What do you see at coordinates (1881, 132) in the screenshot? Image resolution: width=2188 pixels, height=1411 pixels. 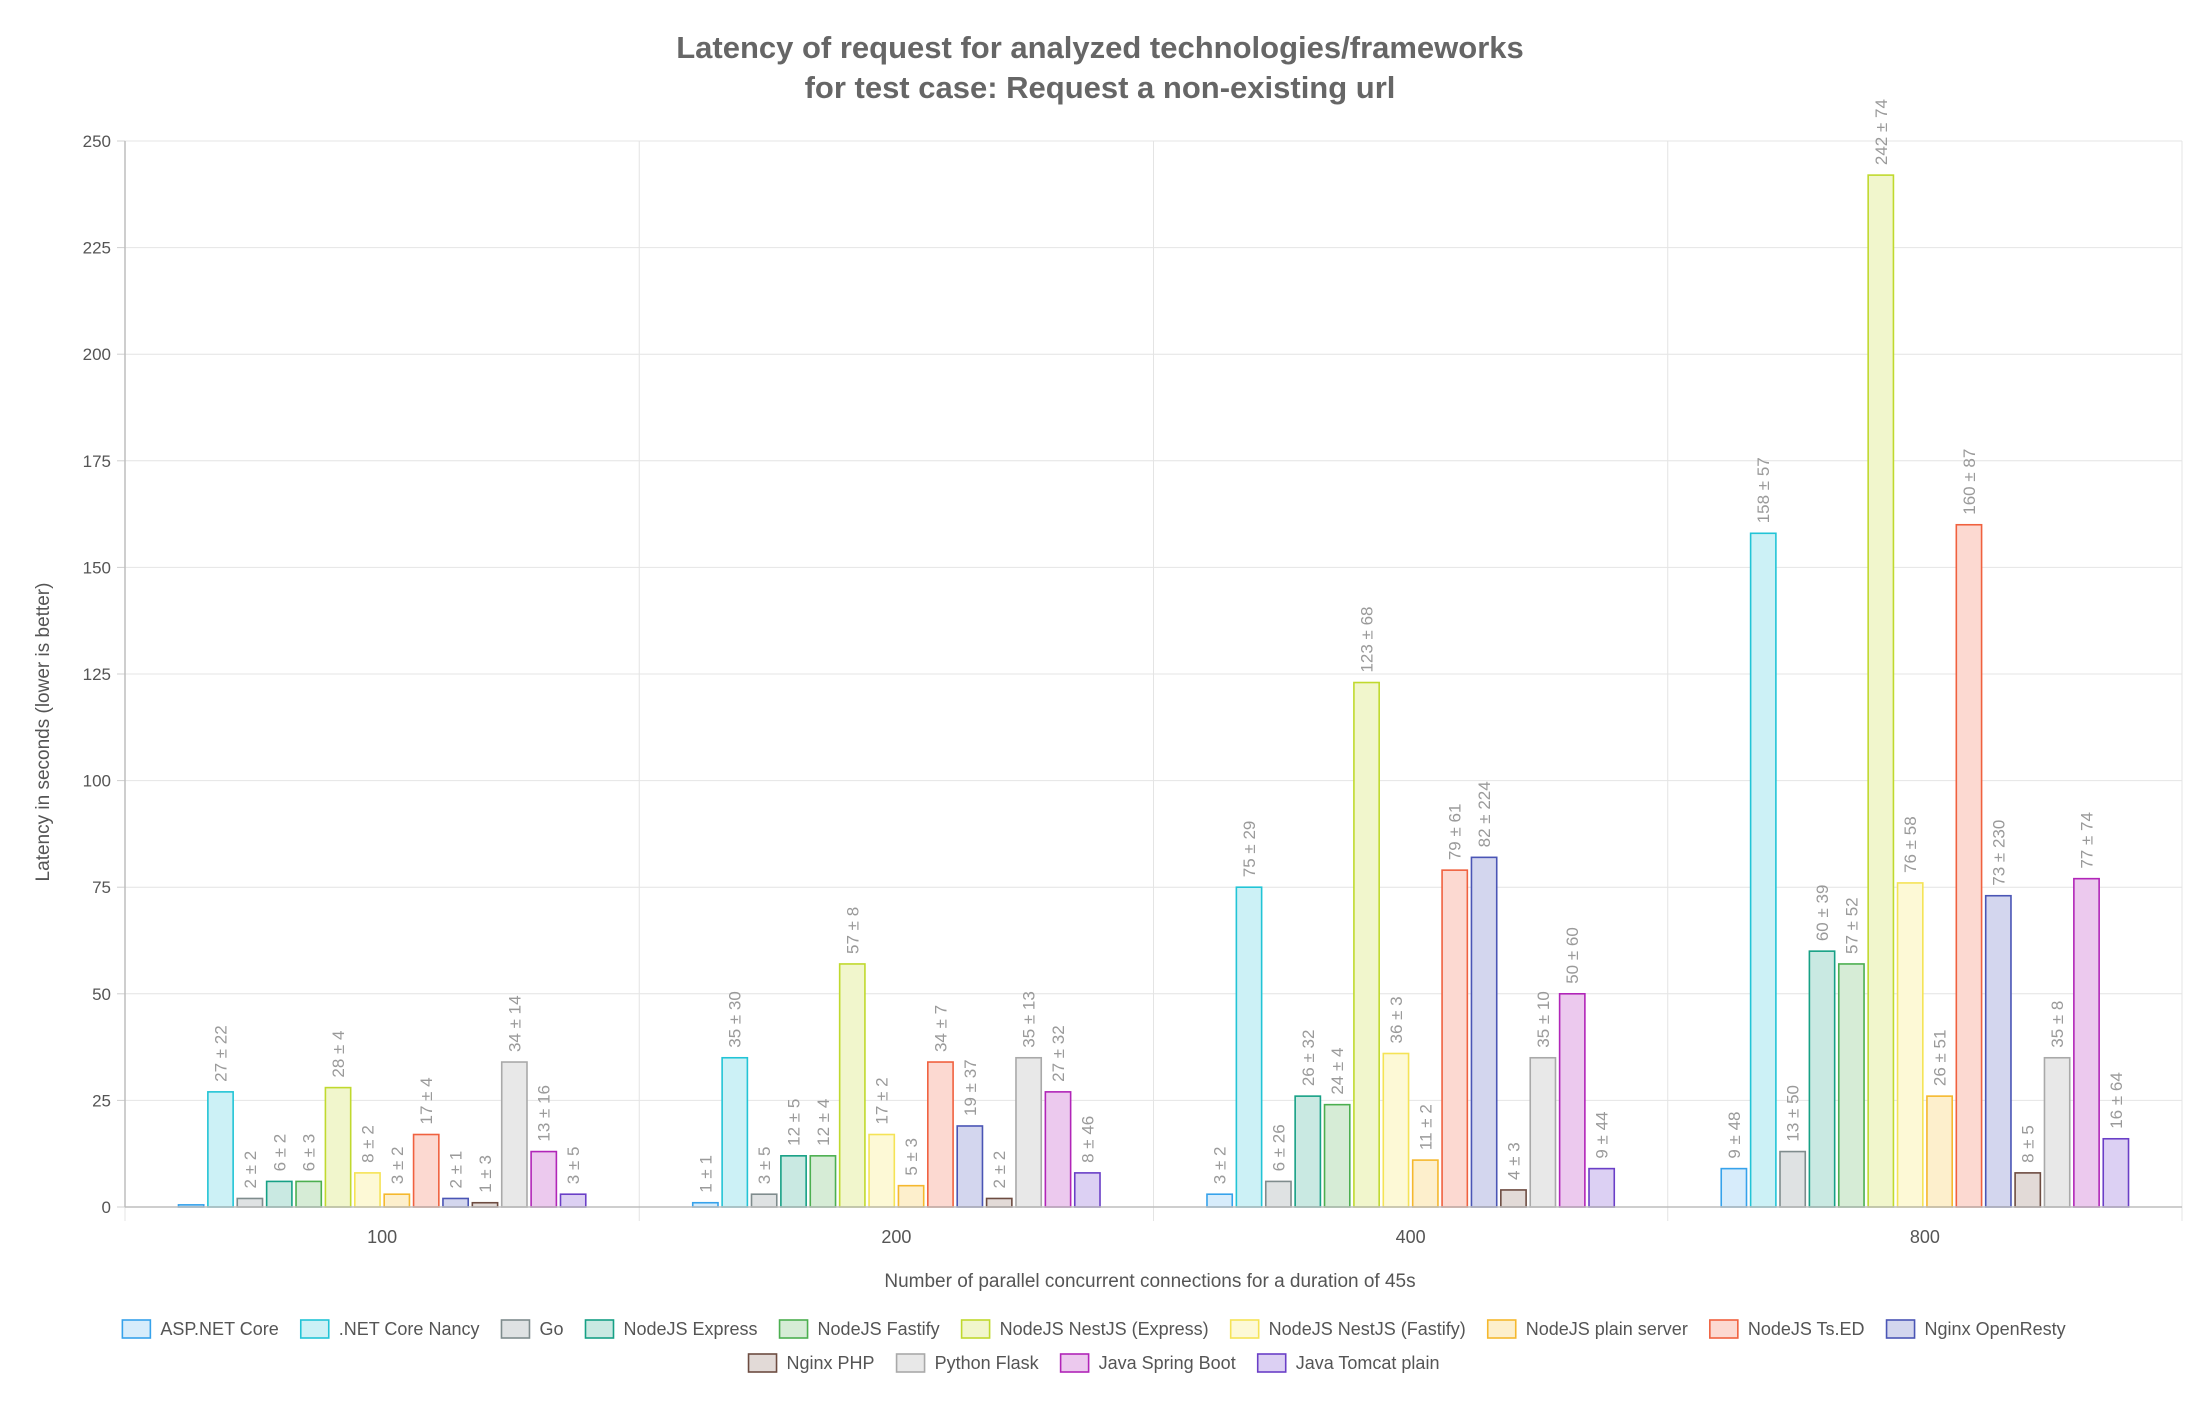 I see `data-label: 242 ± 74` at bounding box center [1881, 132].